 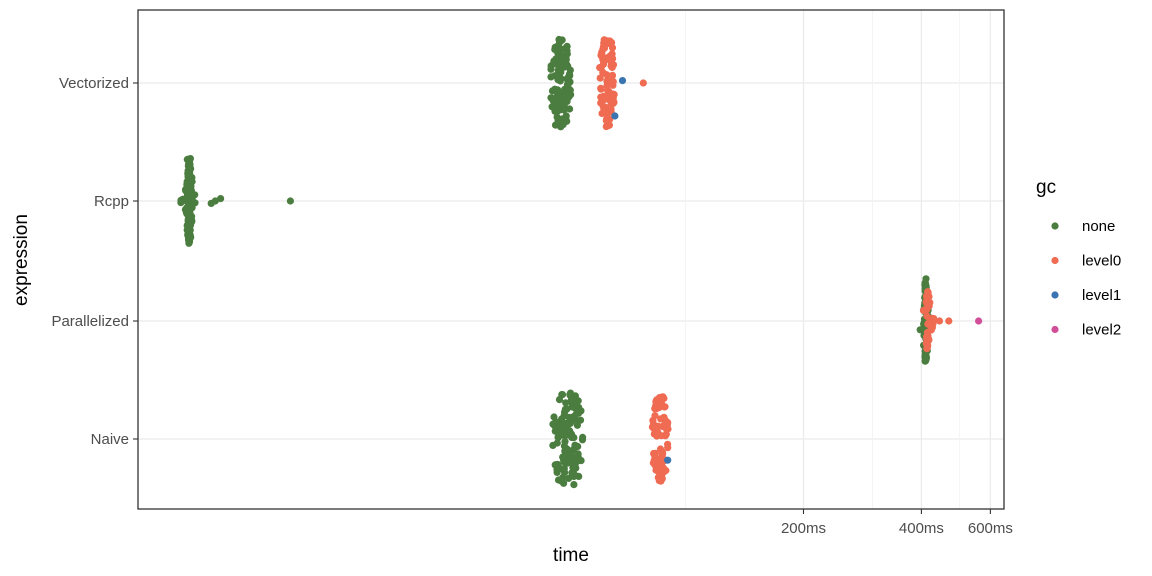 I want to click on y-tick-label: Rcpp, so click(x=111, y=201).